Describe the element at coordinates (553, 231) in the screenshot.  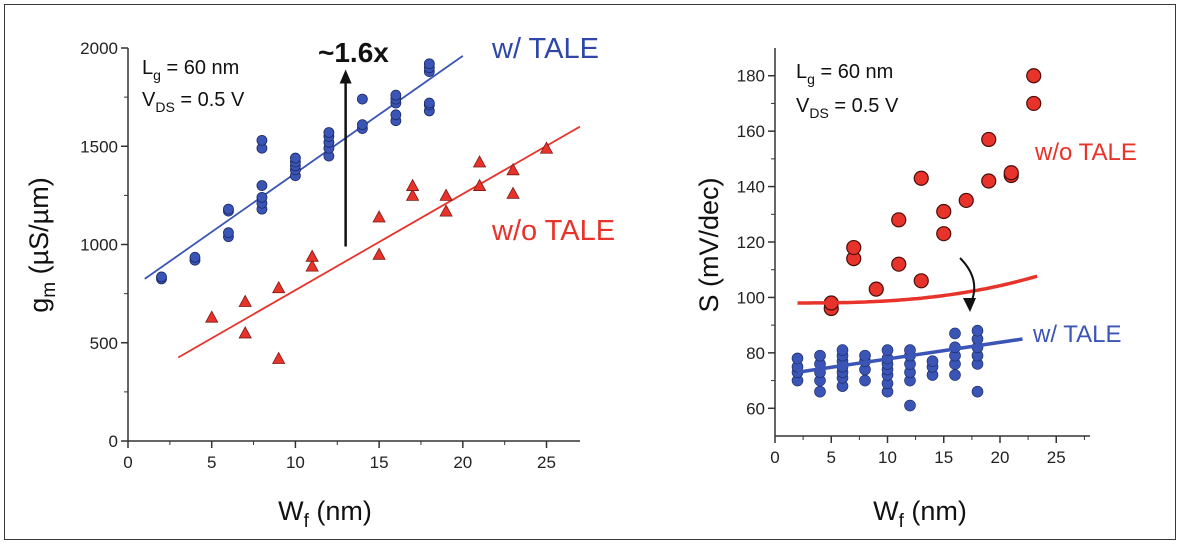
I see `left-legend-wo-tale: w/o TALE` at that location.